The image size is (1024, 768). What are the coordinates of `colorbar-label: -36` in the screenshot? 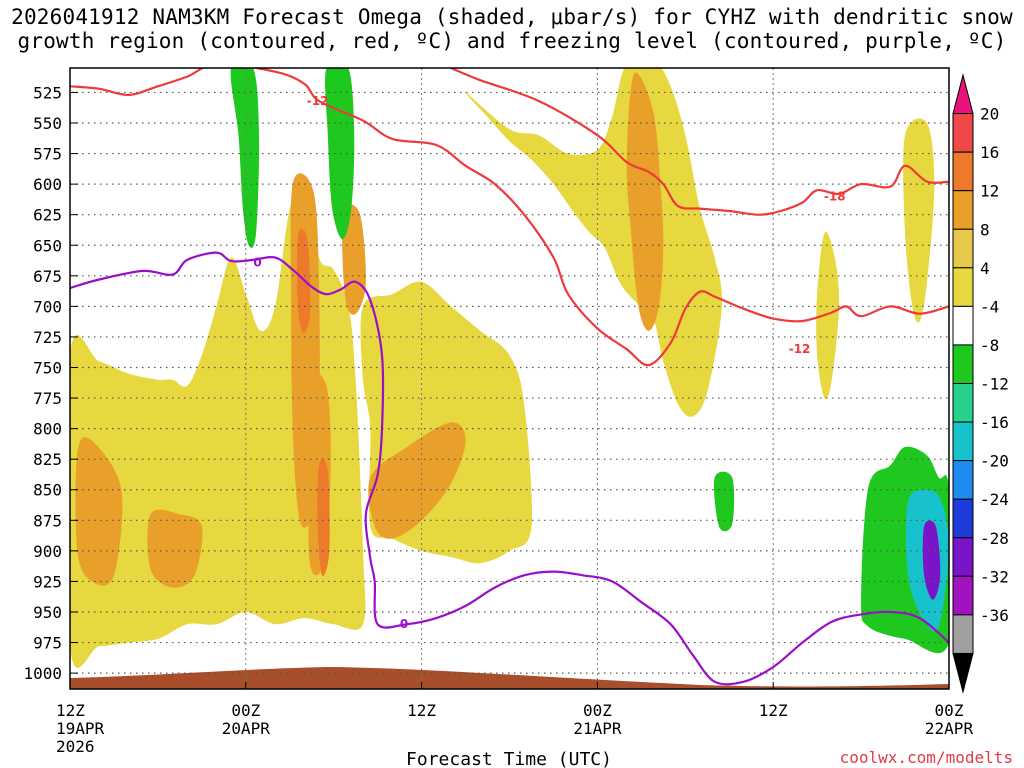 It's located at (994, 615).